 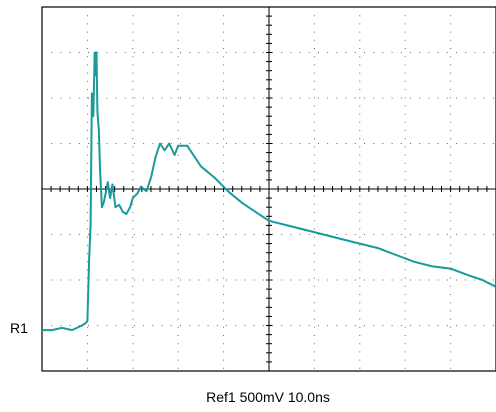 I want to click on scope-status-line: Ref1 500mV 10.0ns, so click(x=268, y=397).